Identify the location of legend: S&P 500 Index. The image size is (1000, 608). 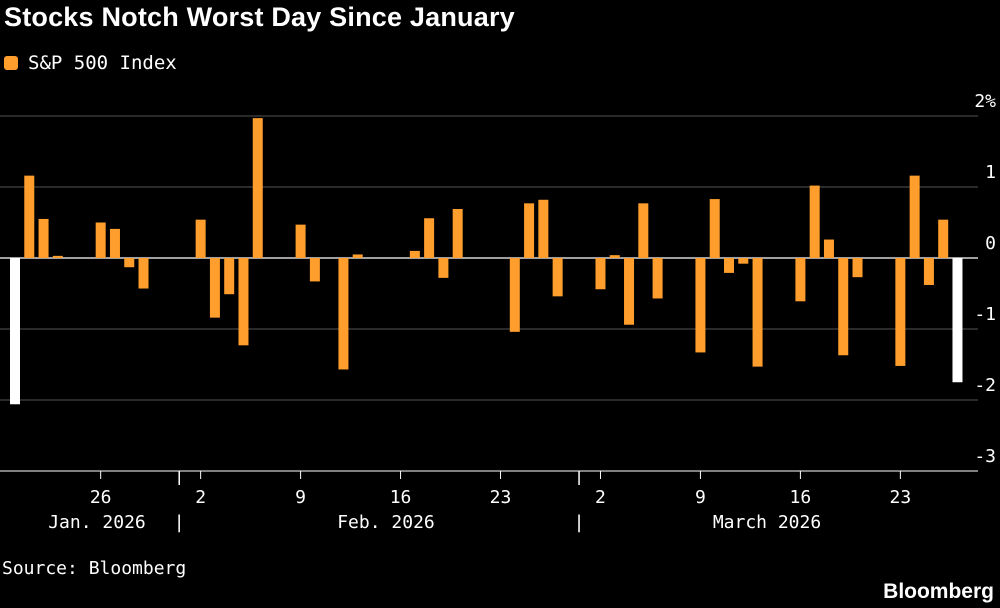
(90, 63).